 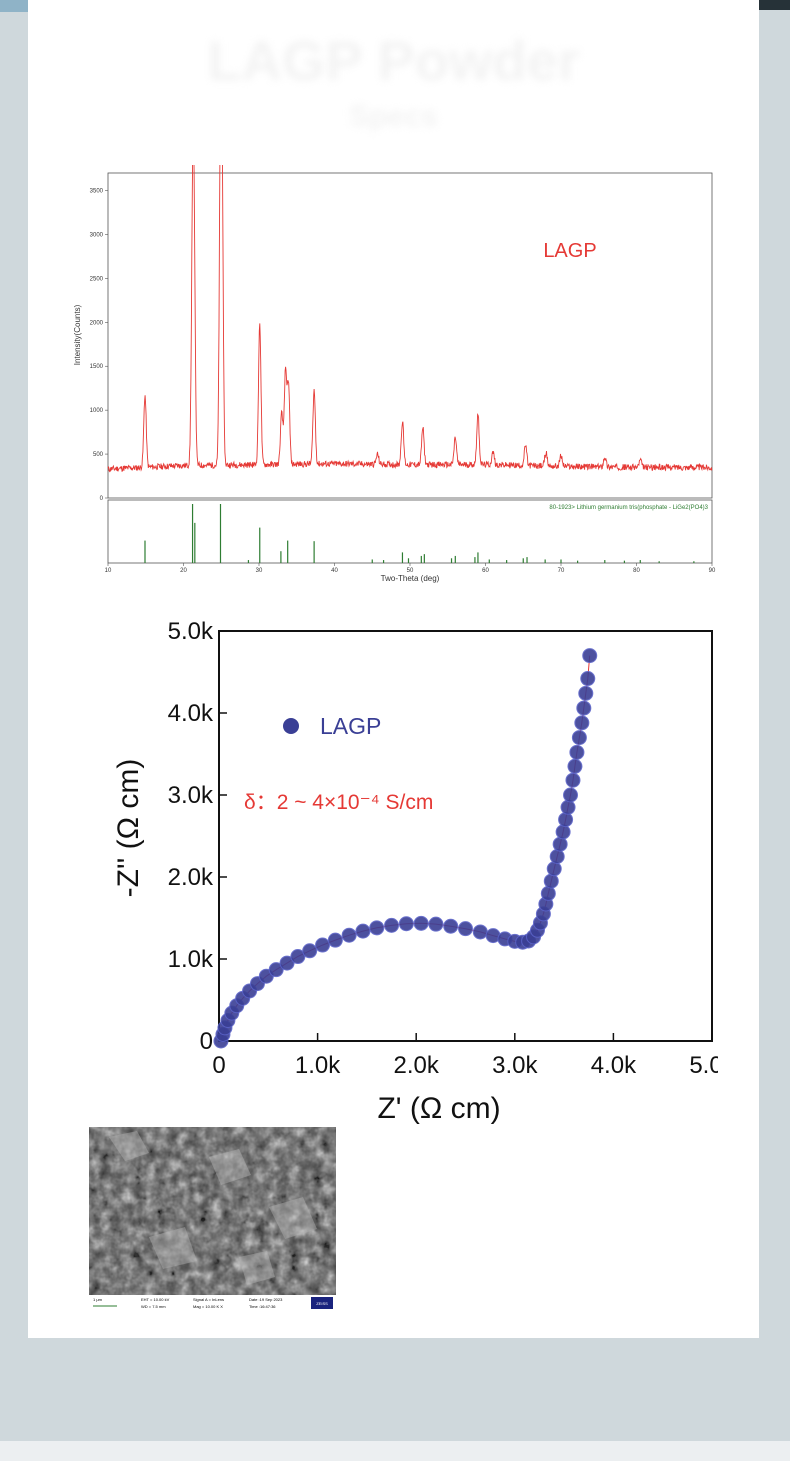 What do you see at coordinates (338, 802) in the screenshot?
I see `eis-annotation: δ：2 ~ 4×10⁻⁴ S/cm` at bounding box center [338, 802].